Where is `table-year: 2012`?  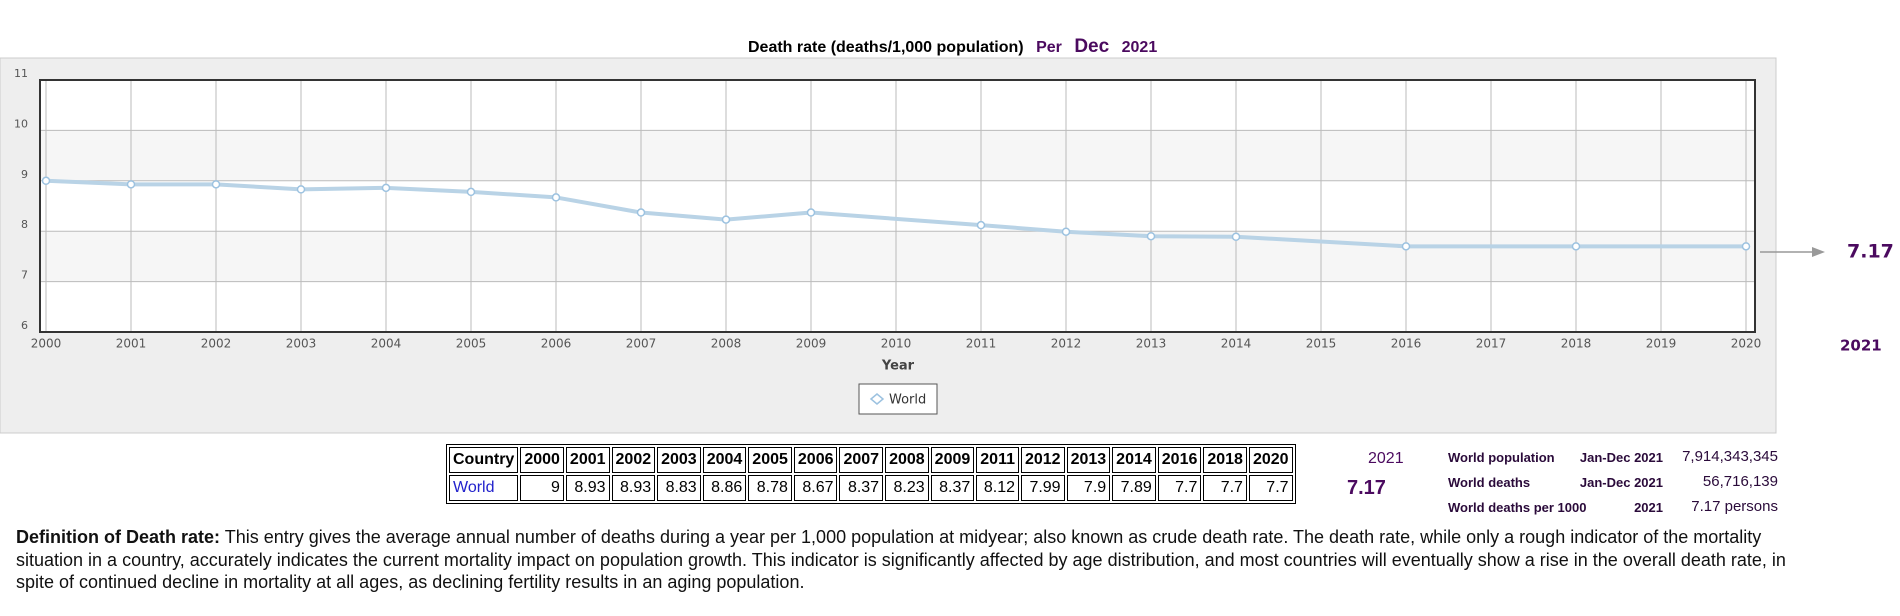 table-year: 2012 is located at coordinates (1042, 460).